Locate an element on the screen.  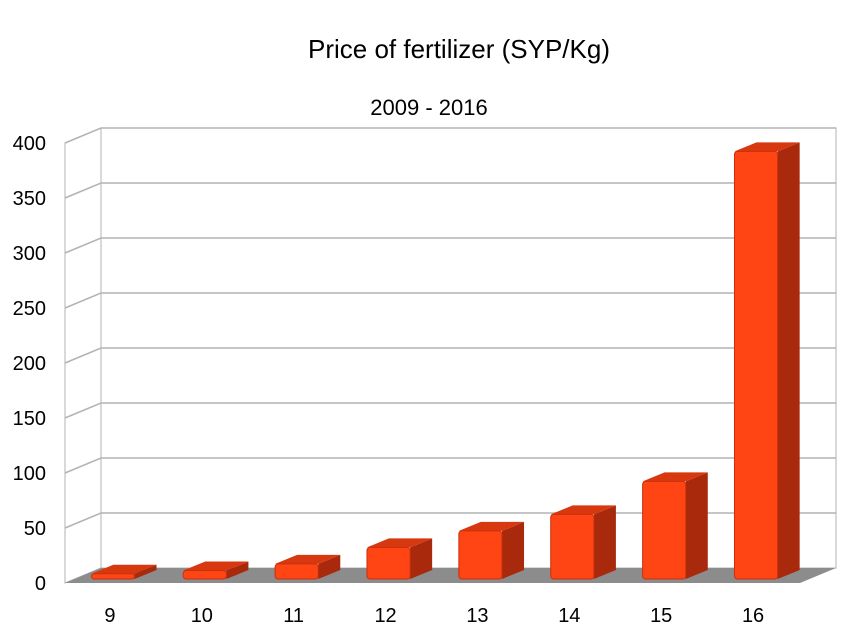
y-tick-label: 350 is located at coordinates (29, 199).